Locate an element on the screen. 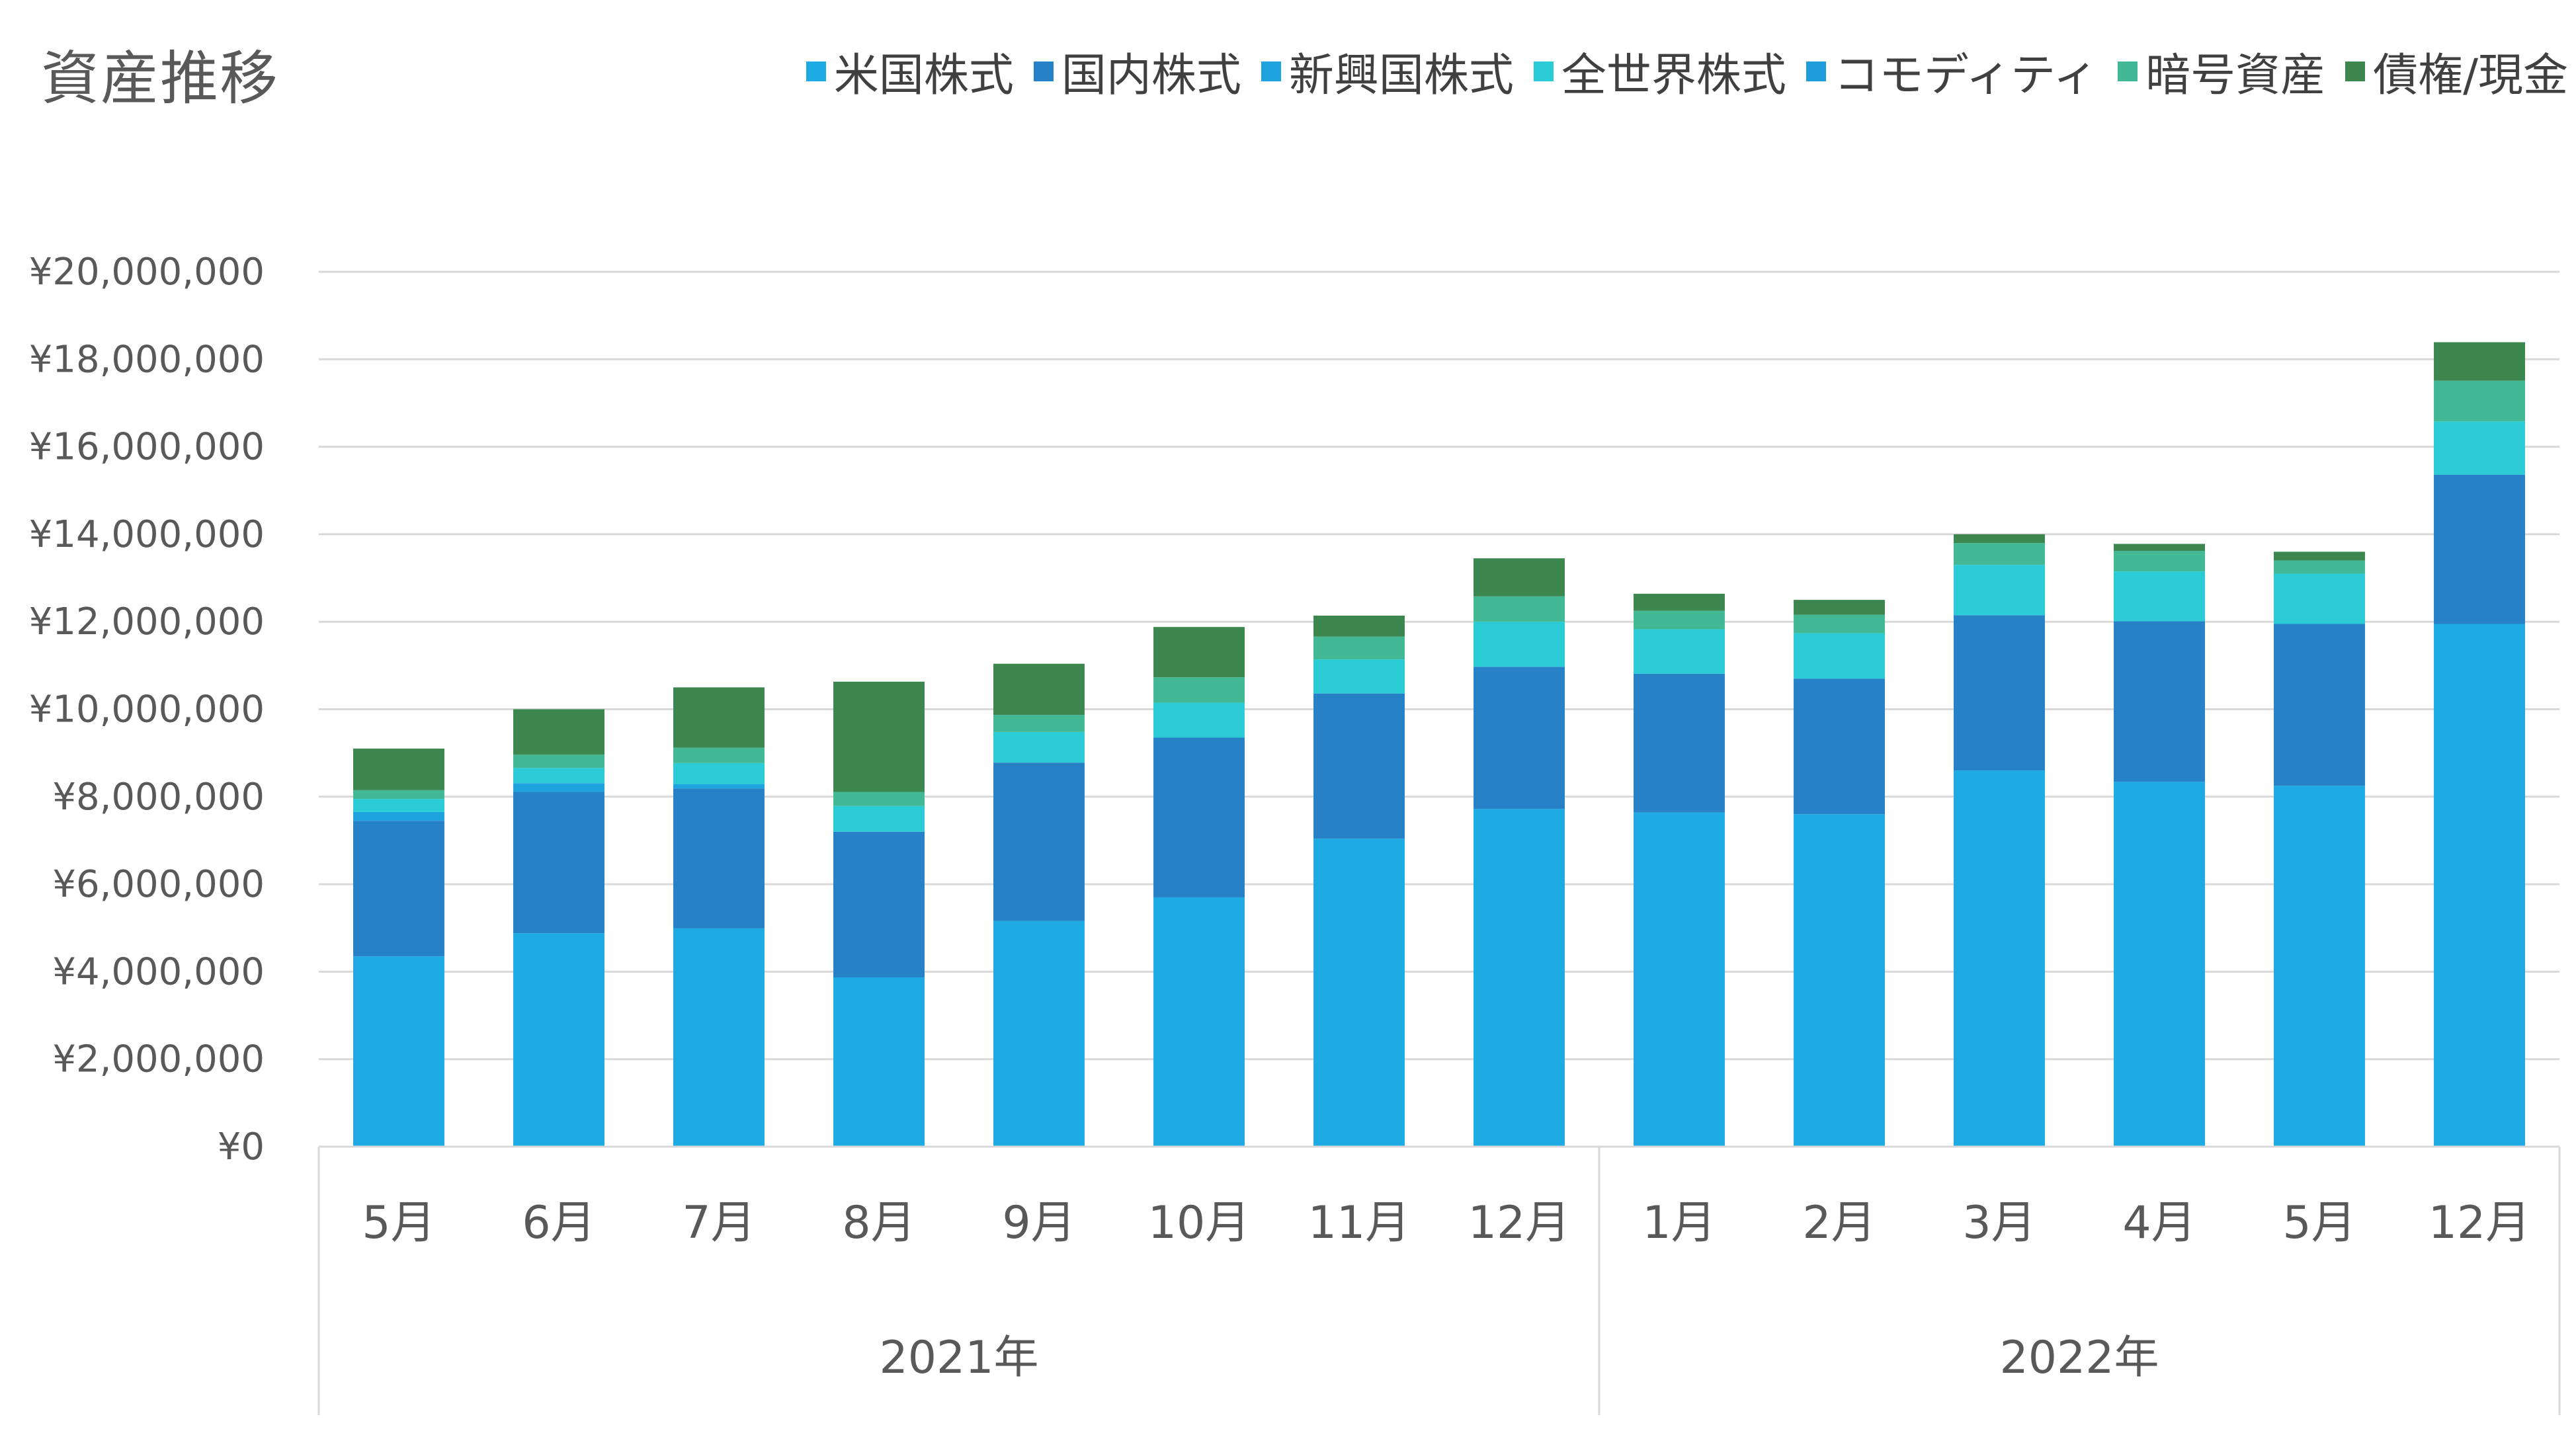  legend-label: コモディティ is located at coordinates (1965, 76).